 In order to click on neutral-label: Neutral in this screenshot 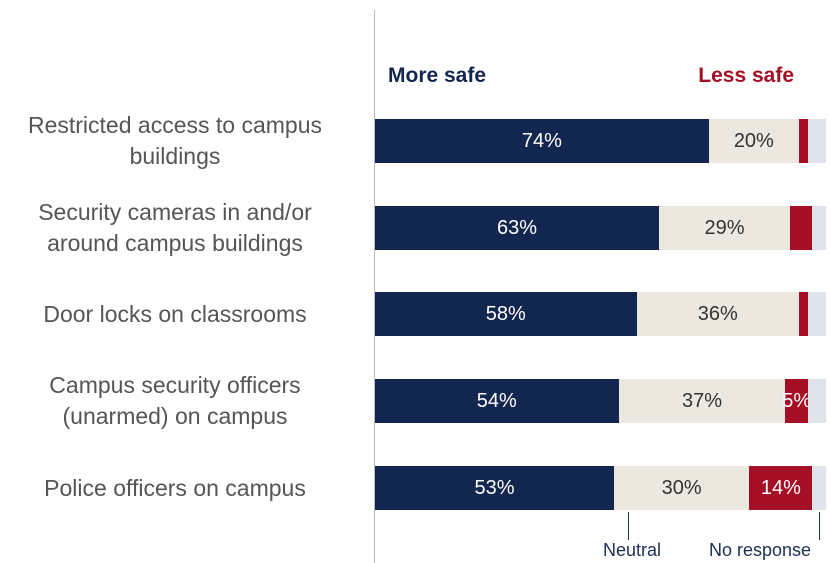, I will do `click(632, 550)`.